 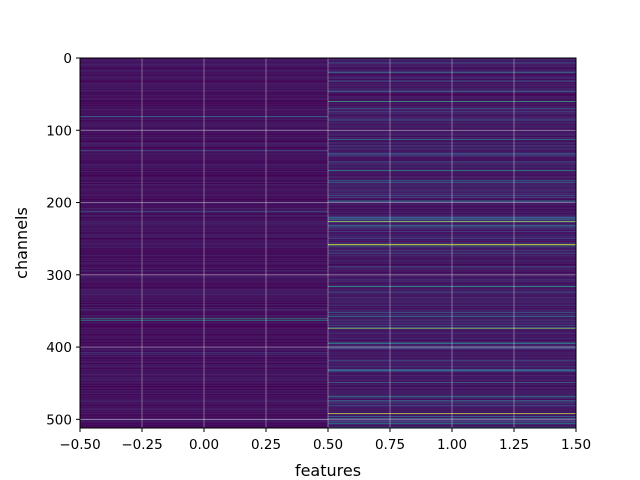 What do you see at coordinates (328, 445) in the screenshot?
I see `x-tick-label: 0.50` at bounding box center [328, 445].